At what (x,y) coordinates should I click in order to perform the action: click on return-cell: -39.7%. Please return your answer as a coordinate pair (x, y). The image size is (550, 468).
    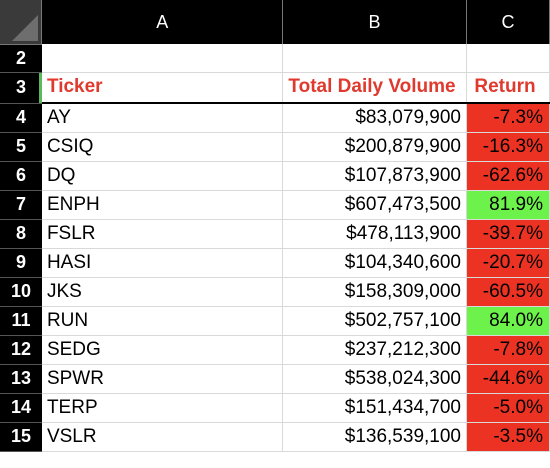
    Looking at the image, I should click on (508, 234).